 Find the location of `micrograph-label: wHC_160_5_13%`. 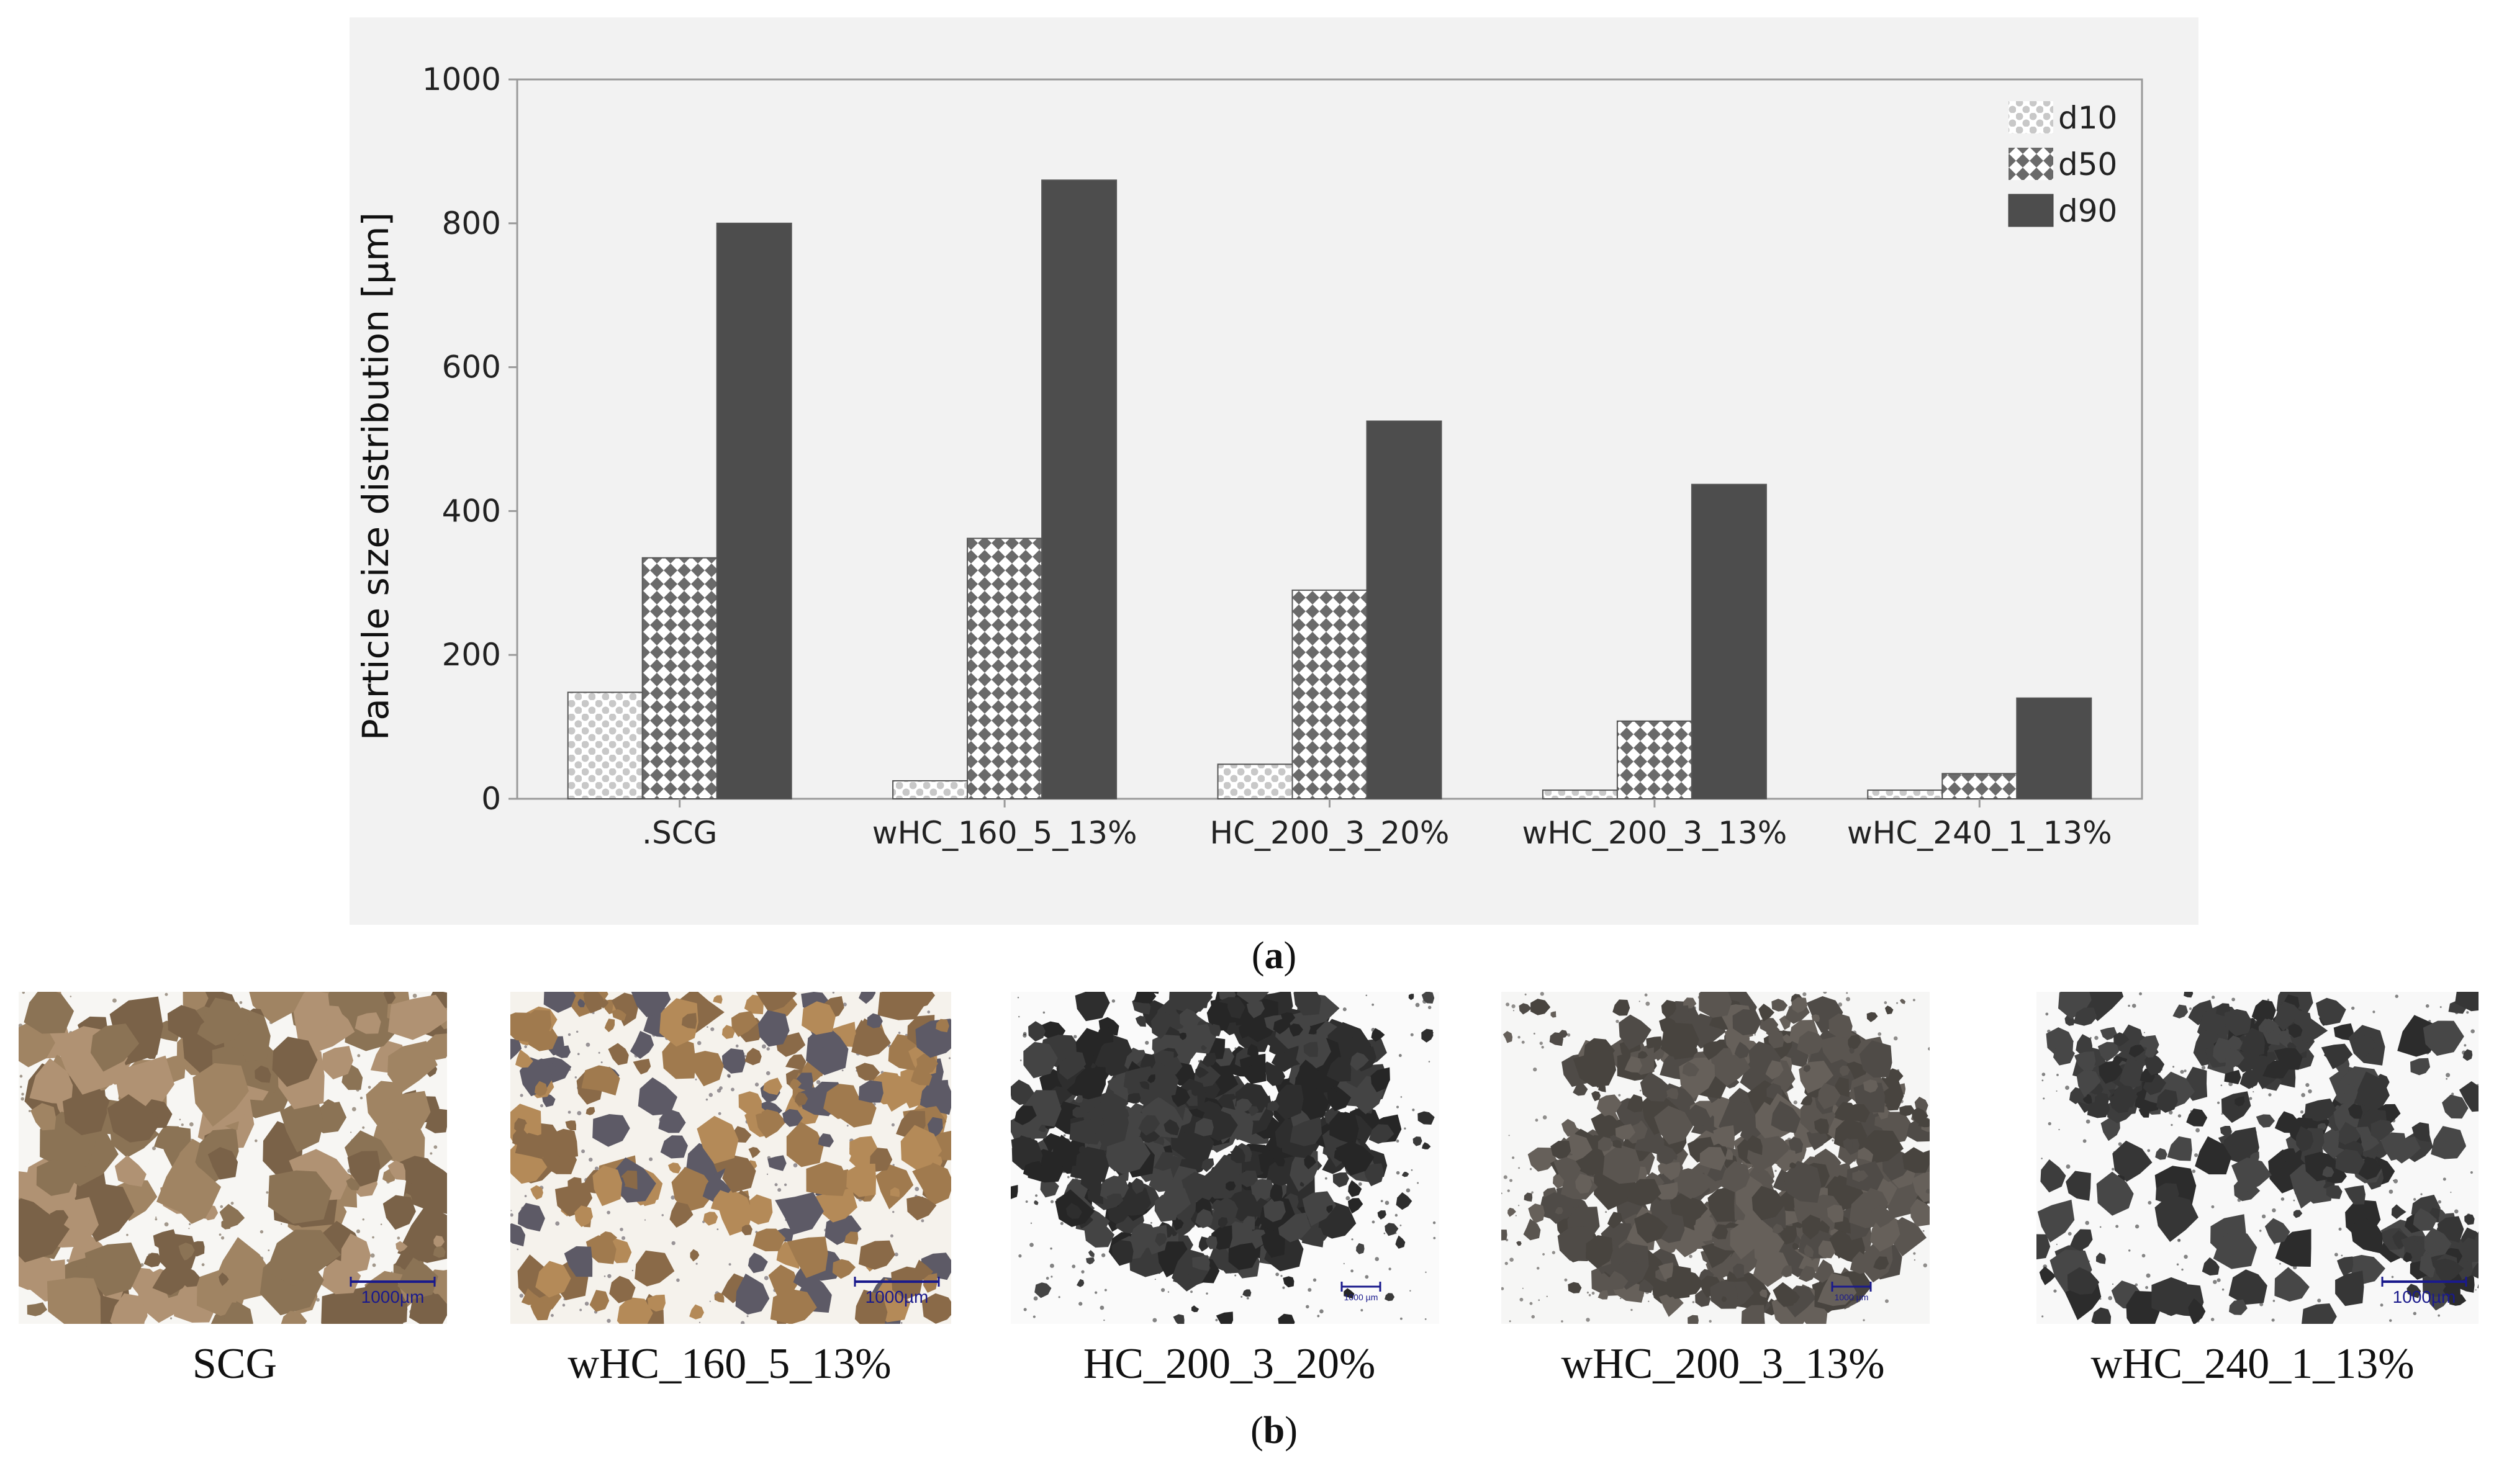

micrograph-label: wHC_160_5_13% is located at coordinates (729, 1364).